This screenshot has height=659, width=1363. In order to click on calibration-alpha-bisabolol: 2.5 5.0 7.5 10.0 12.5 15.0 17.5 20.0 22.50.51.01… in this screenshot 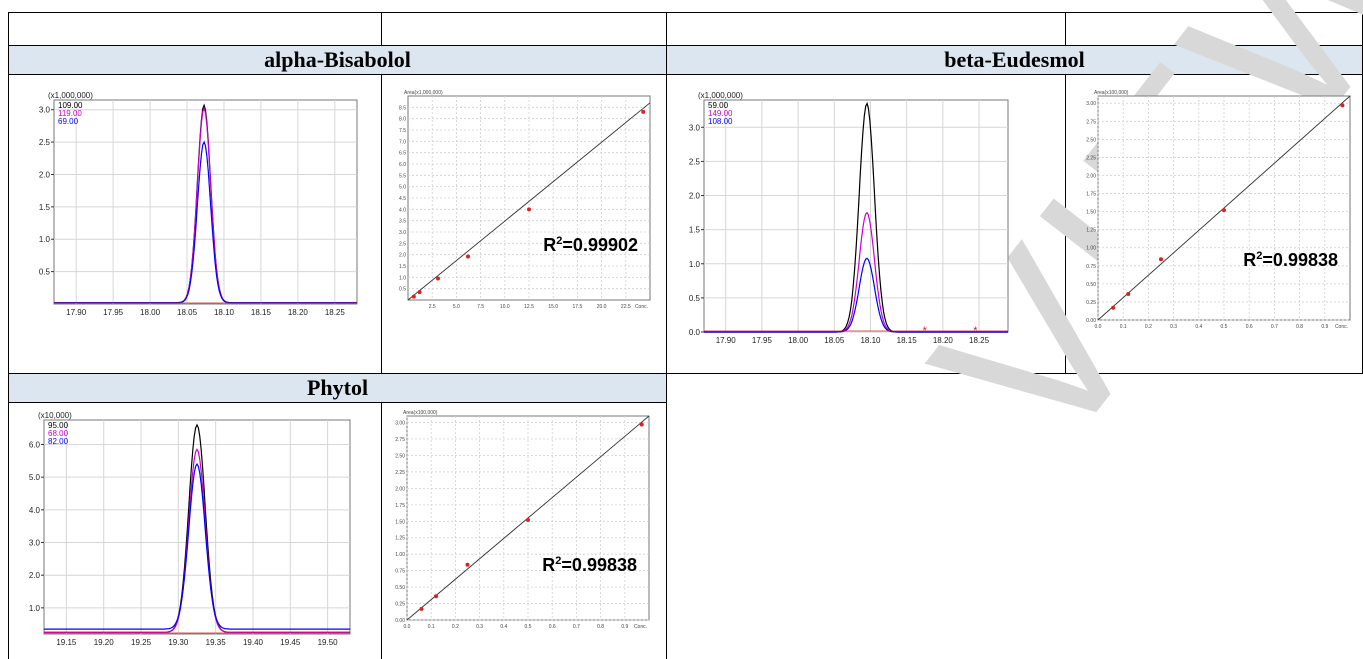, I will do `click(525, 200)`.